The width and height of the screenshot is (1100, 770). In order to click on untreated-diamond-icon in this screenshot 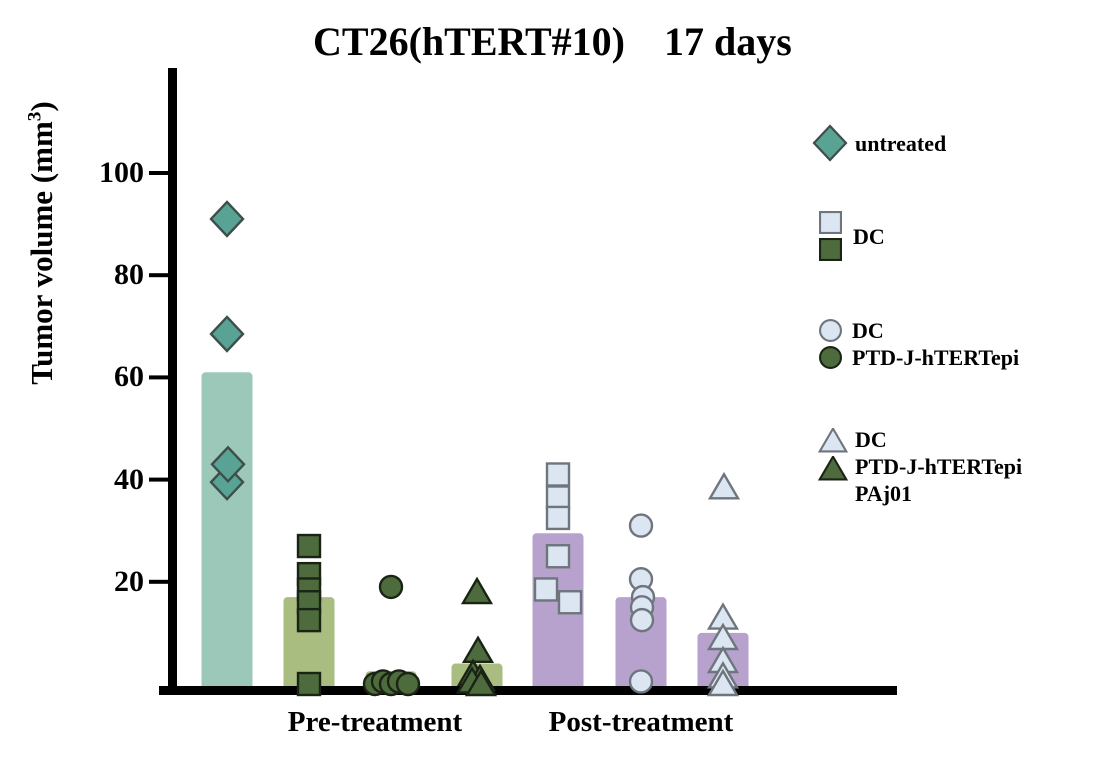, I will do `click(830, 143)`.